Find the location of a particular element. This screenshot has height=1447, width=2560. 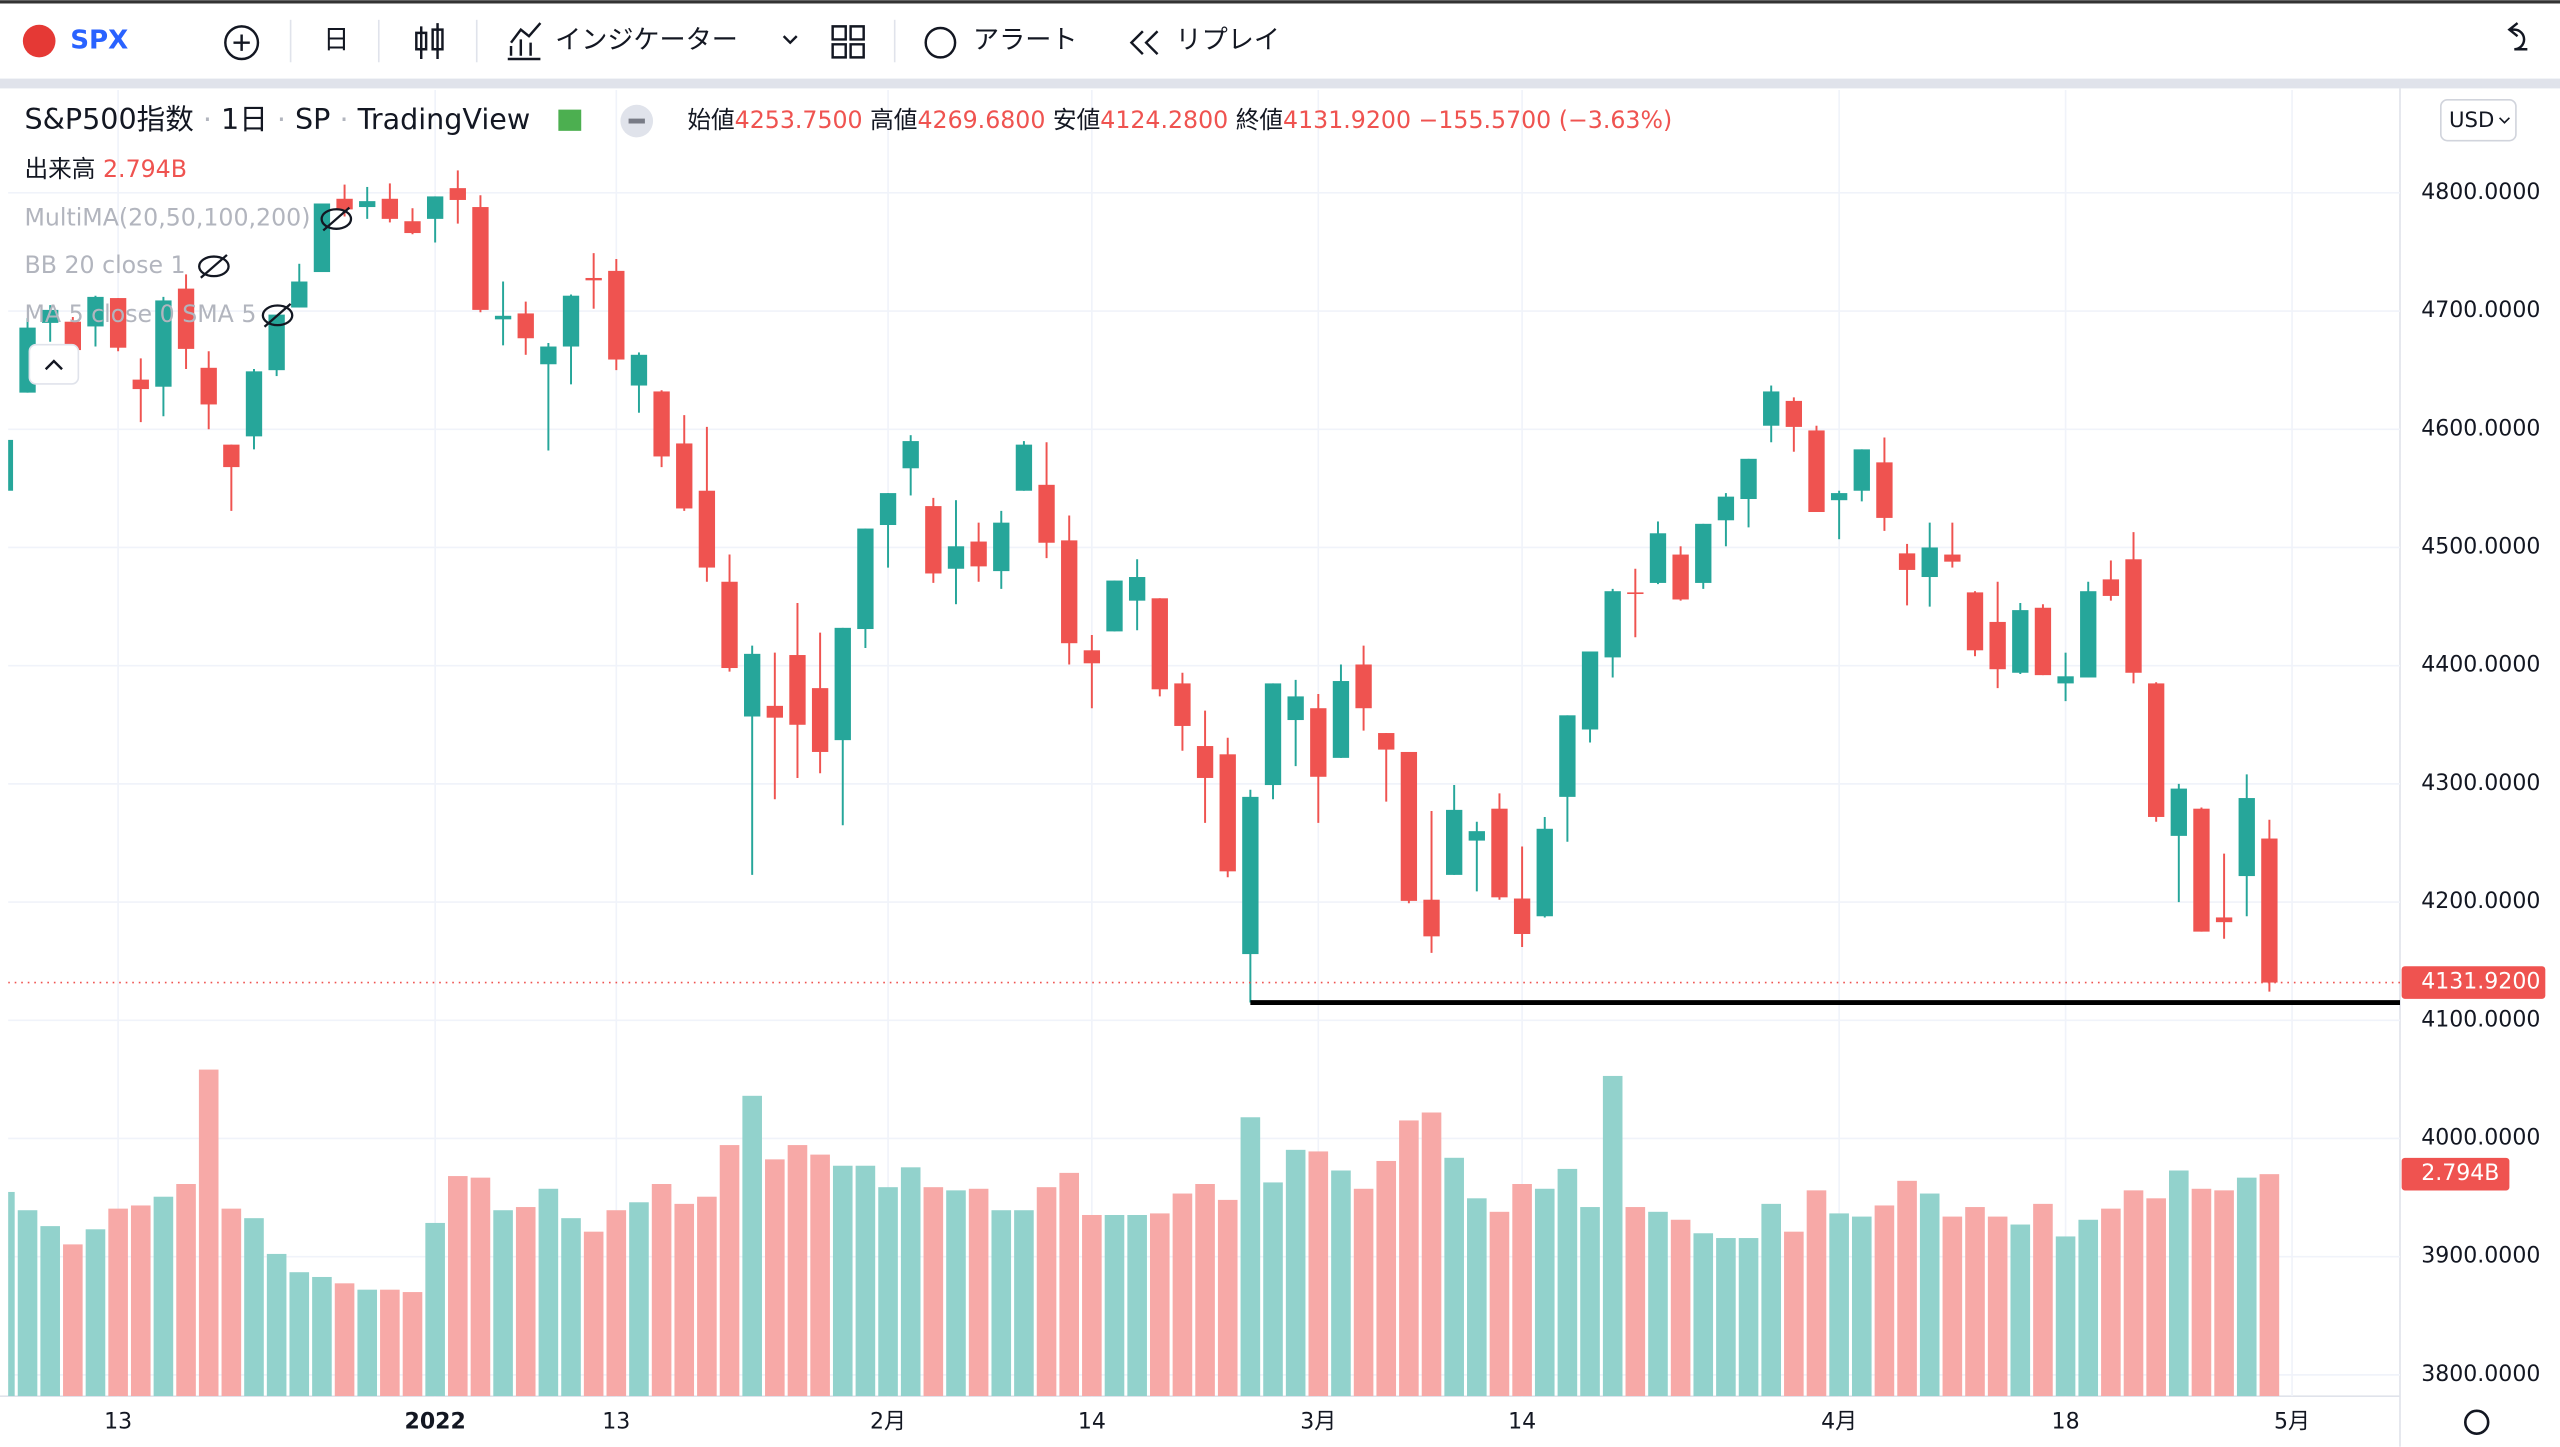

ma-legend: MultiMA(20,50,100,200) is located at coordinates (167, 218).